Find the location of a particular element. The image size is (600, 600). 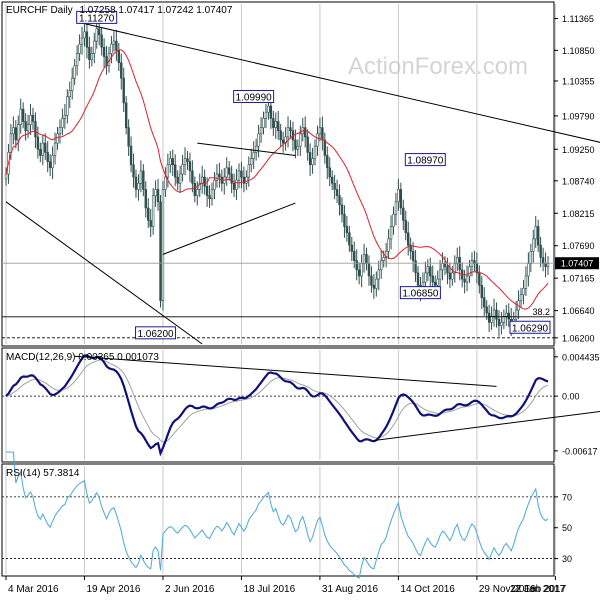

macd-signal-line is located at coordinates (277, 401).